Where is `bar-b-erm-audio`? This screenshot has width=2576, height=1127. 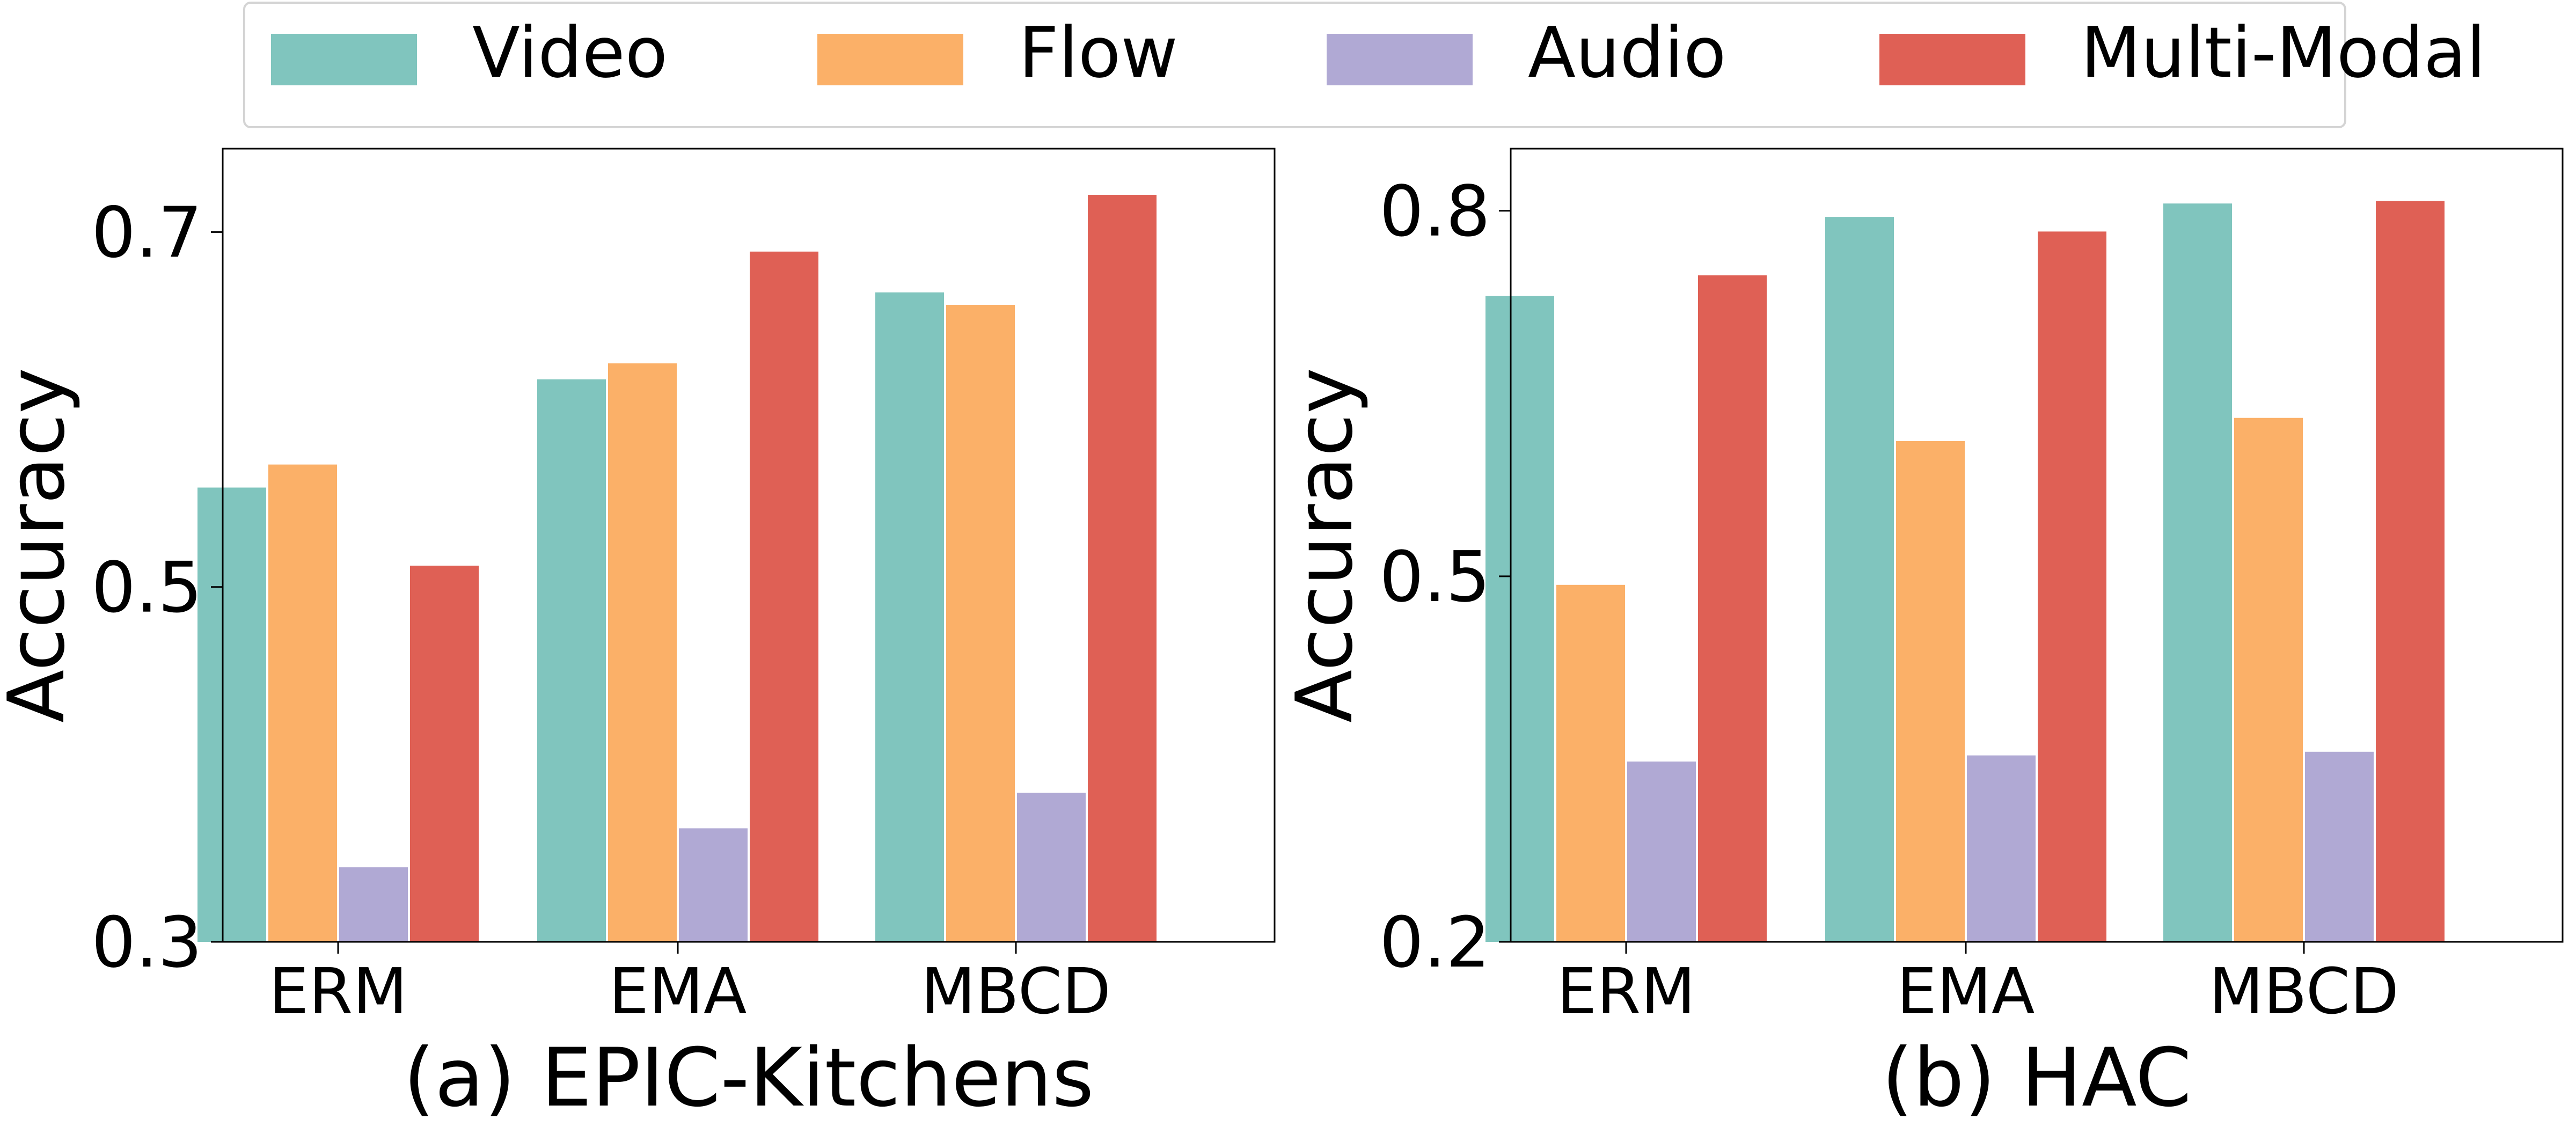 bar-b-erm-audio is located at coordinates (1661, 852).